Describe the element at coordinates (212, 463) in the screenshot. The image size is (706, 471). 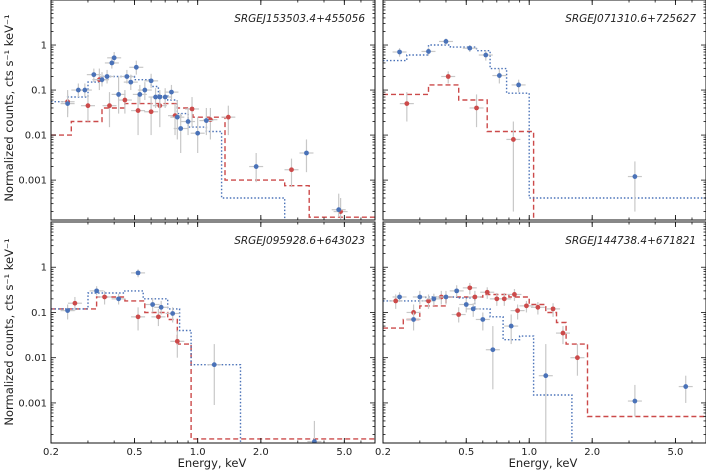
I see `x-axis-label-left: Energy, keV` at that location.